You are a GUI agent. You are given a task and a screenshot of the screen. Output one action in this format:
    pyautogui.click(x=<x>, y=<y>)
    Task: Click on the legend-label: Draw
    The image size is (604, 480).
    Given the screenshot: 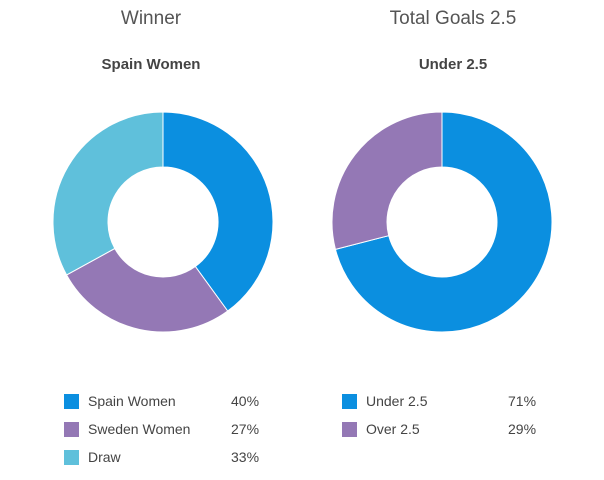 What is the action you would take?
    pyautogui.click(x=104, y=457)
    